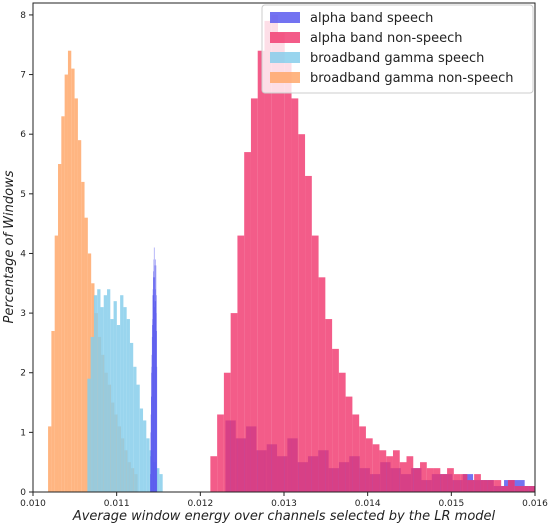  Describe the element at coordinates (23, 16) in the screenshot. I see `y-tick-label: 8` at that location.